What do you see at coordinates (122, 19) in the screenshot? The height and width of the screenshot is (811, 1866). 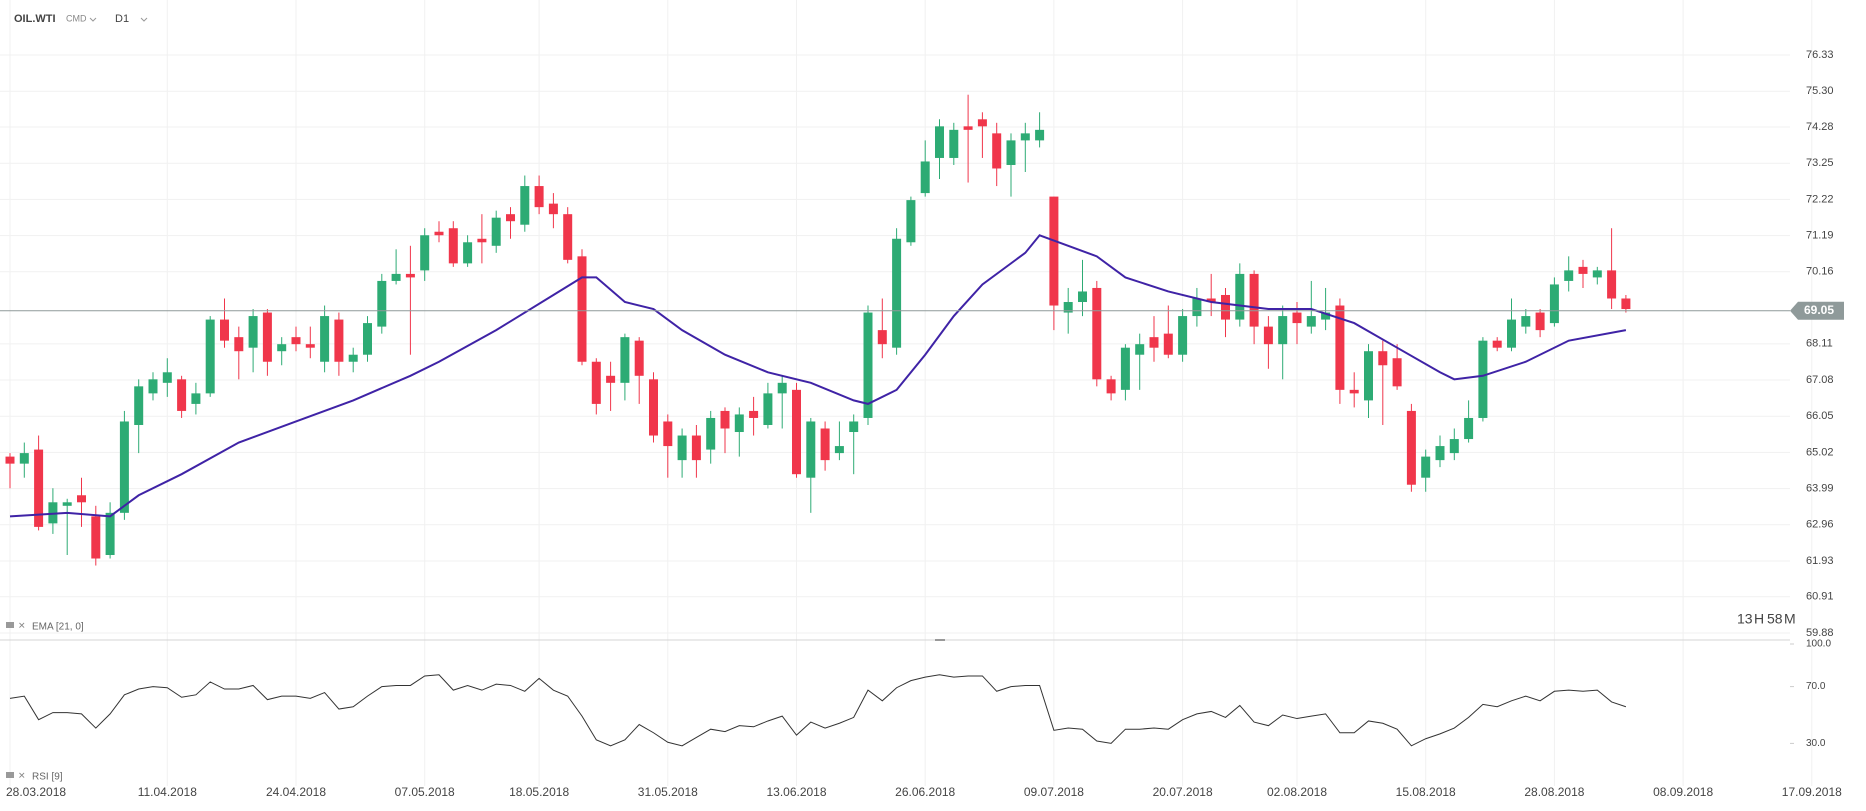 I see `timeframe: D1` at bounding box center [122, 19].